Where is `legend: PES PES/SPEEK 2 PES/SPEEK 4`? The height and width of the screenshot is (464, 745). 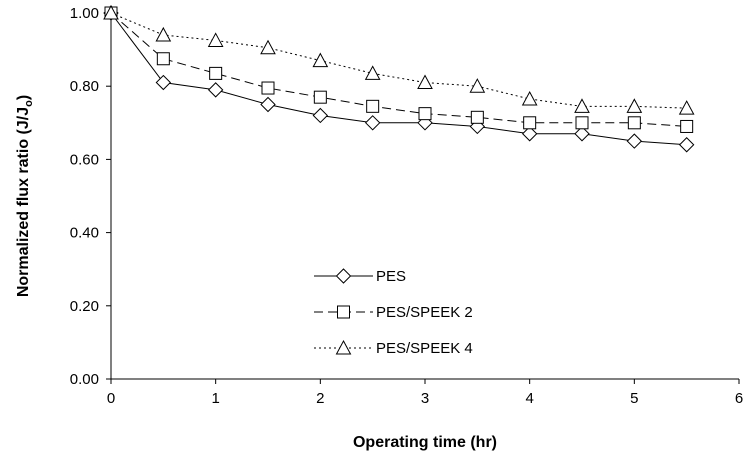
legend: PES PES/SPEEK 2 PES/SPEEK 4 is located at coordinates (393, 312).